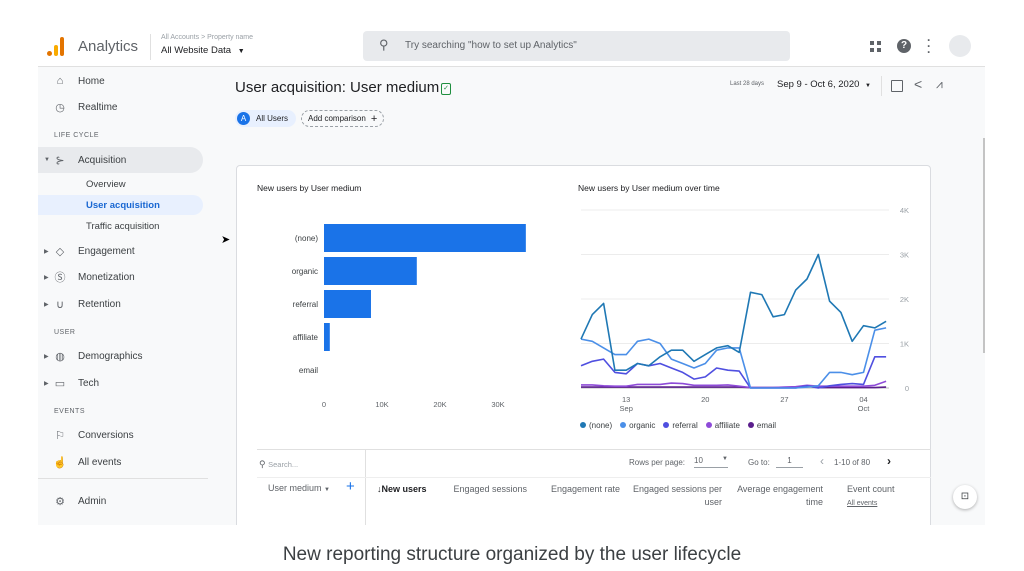 The image size is (1024, 571). I want to click on caret-right-icon: ▶, so click(46, 356).